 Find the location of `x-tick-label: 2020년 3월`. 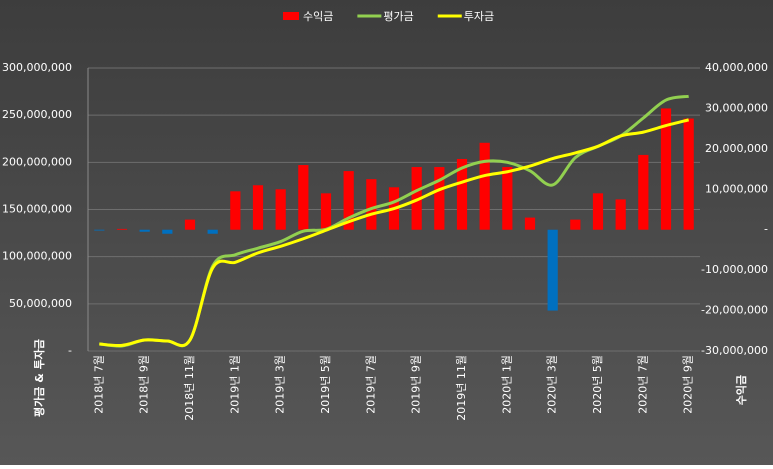

x-tick-label: 2020년 3월 is located at coordinates (552, 384).